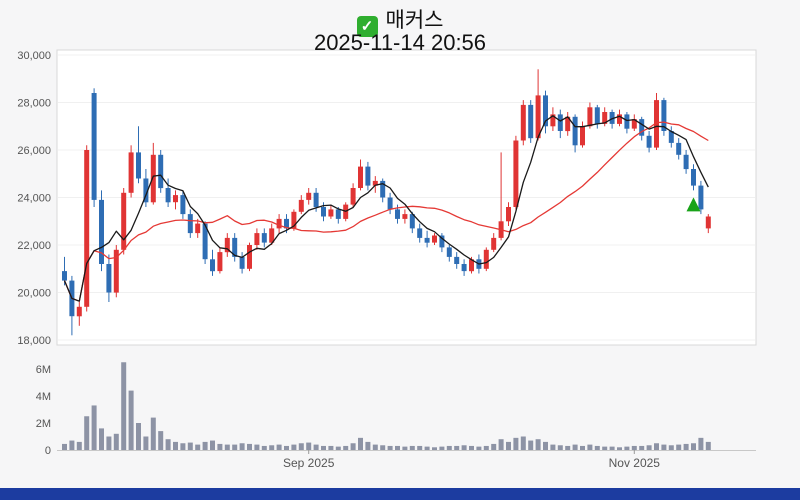 This screenshot has height=500, width=800. I want to click on y-axis-label: 22,000, so click(34, 246).